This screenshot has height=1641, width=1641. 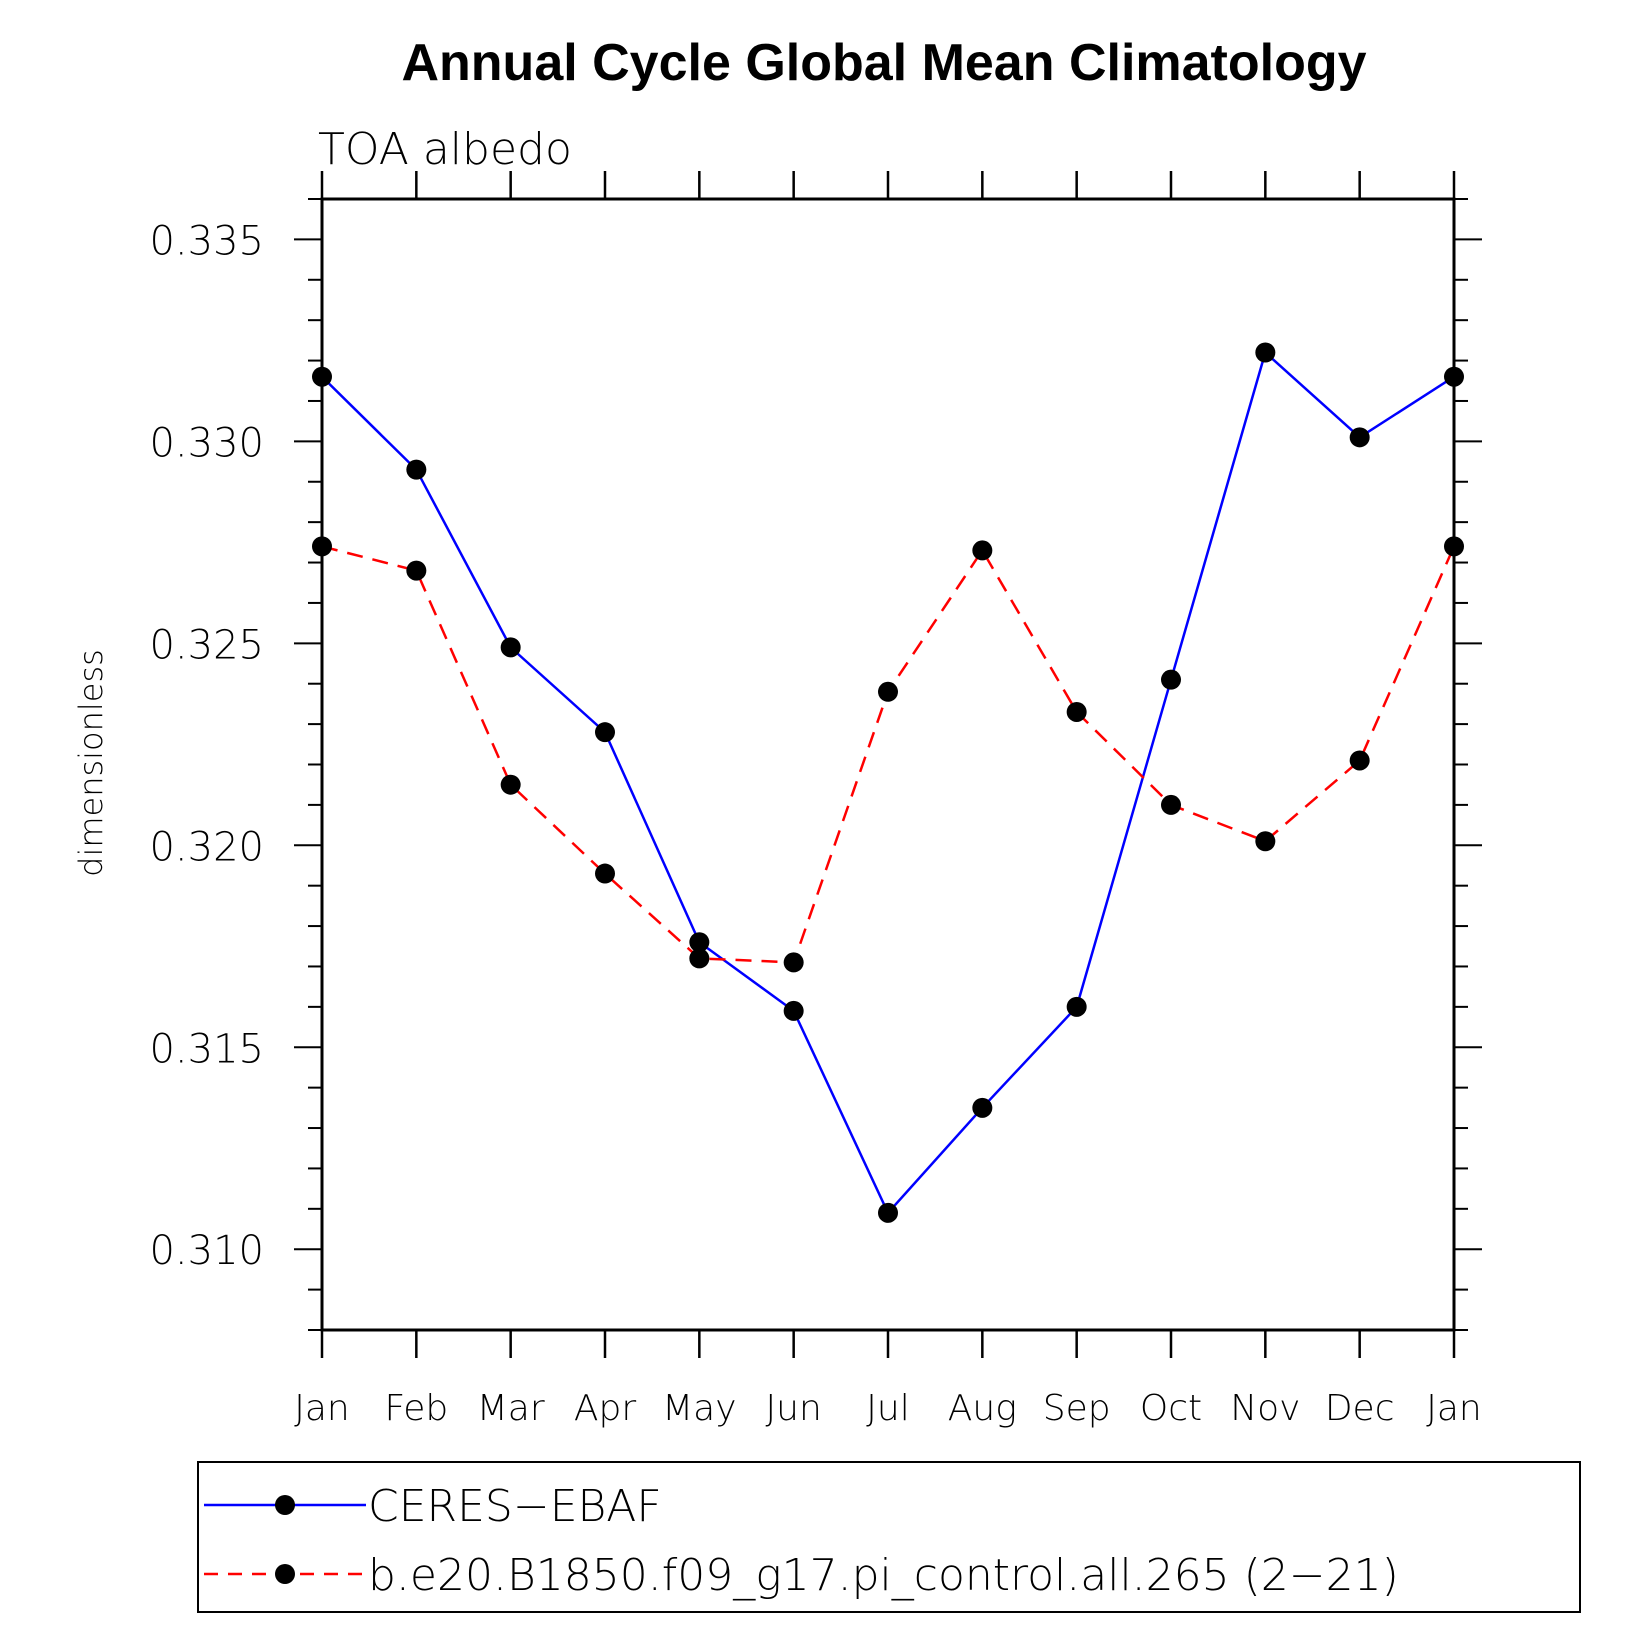 What do you see at coordinates (515, 1506) in the screenshot?
I see `legend-label-ceres: CERES−EBAF` at bounding box center [515, 1506].